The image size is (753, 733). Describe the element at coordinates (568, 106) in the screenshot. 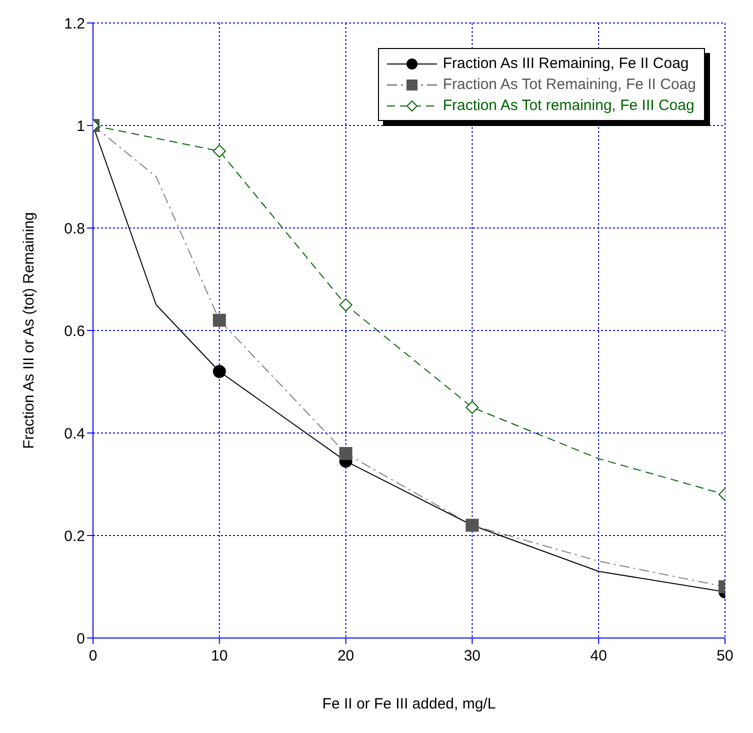

I see `legend-label: Fraction As Tot remaining, Fe III Coag` at that location.